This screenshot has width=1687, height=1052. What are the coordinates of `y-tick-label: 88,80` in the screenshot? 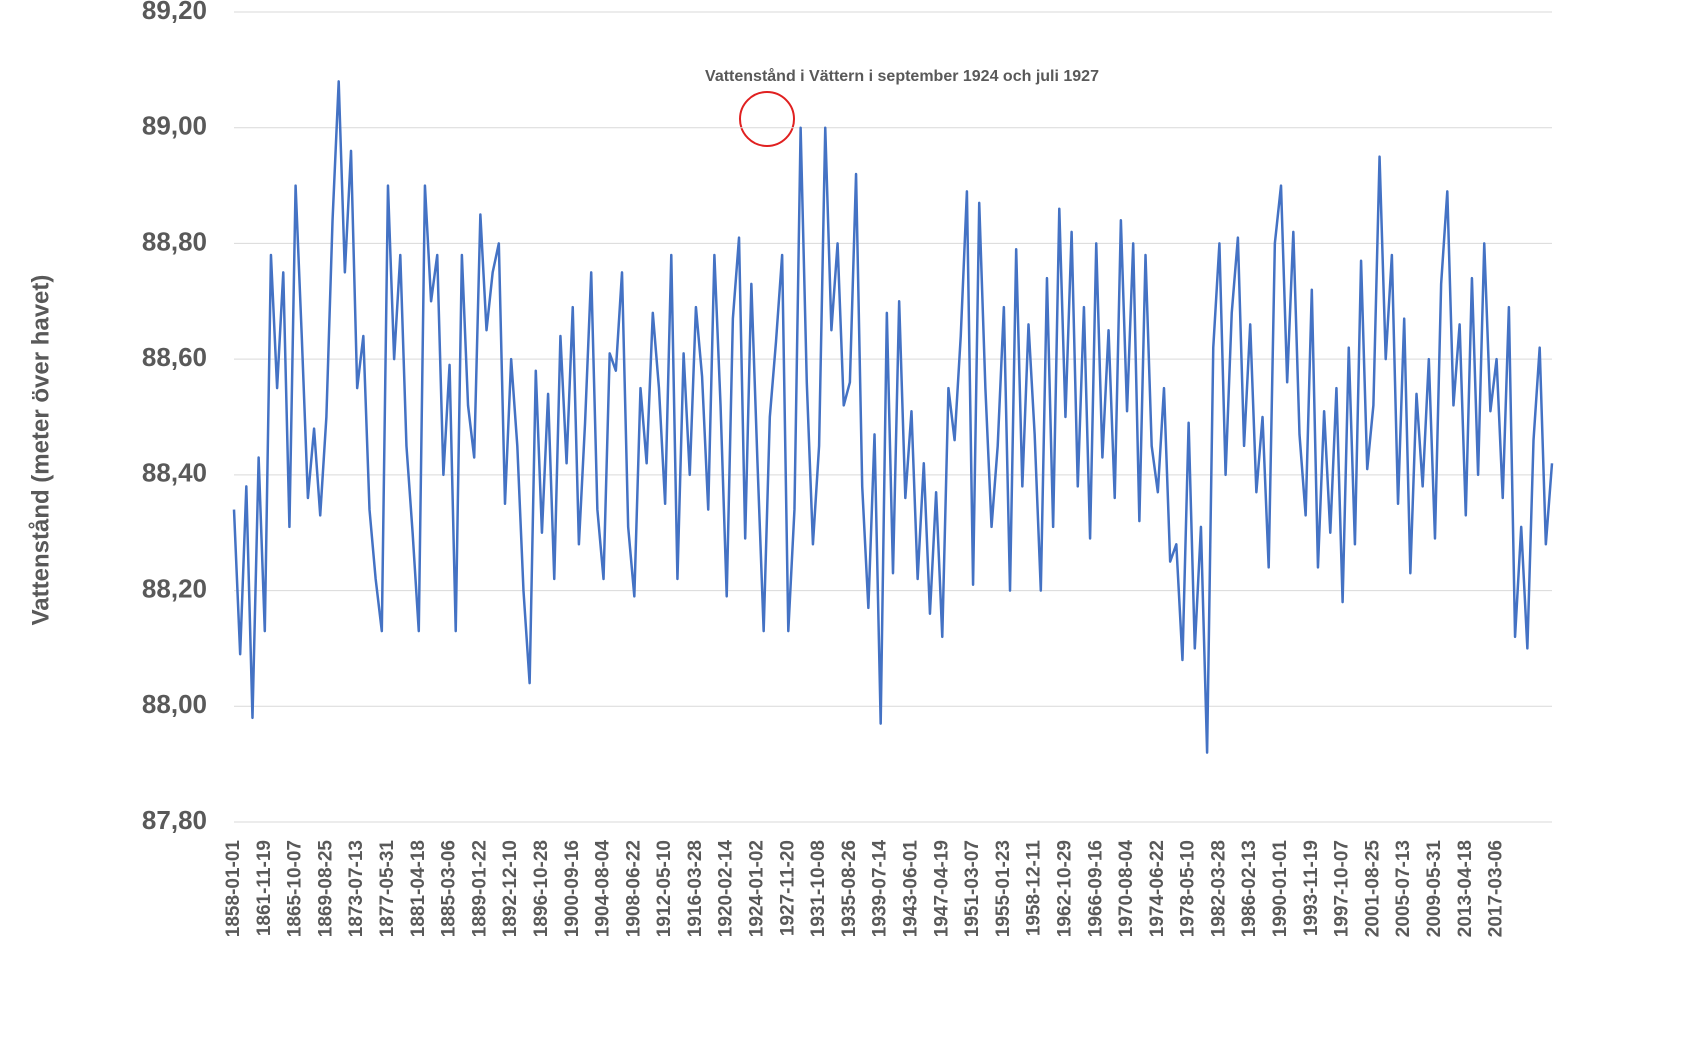 It's located at (174, 241).